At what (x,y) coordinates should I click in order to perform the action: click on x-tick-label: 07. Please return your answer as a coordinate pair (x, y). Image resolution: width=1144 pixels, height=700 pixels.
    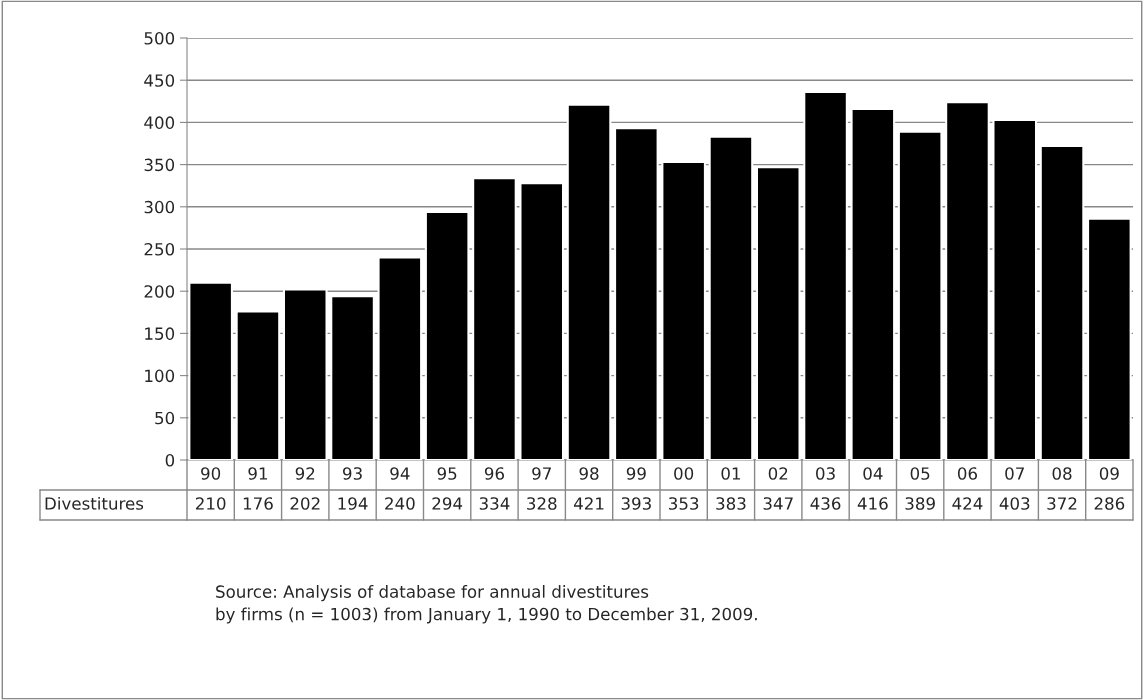
    Looking at the image, I should click on (1014, 473).